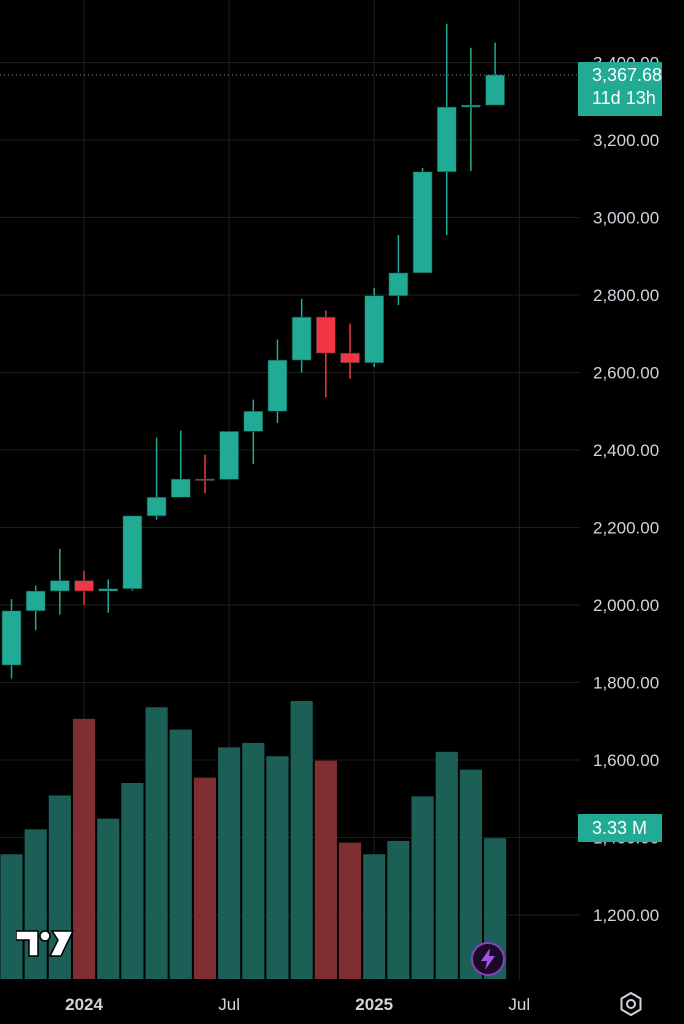 This screenshot has width=684, height=1024. I want to click on candle-countdown: 11d 13h, so click(624, 98).